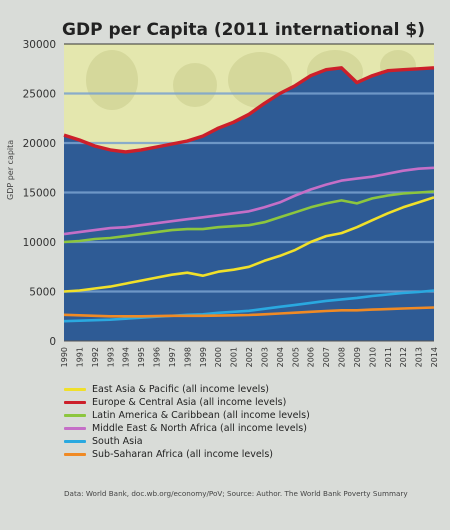  Describe the element at coordinates (39, 194) in the screenshot. I see `y-tick-label: 15000` at that location.